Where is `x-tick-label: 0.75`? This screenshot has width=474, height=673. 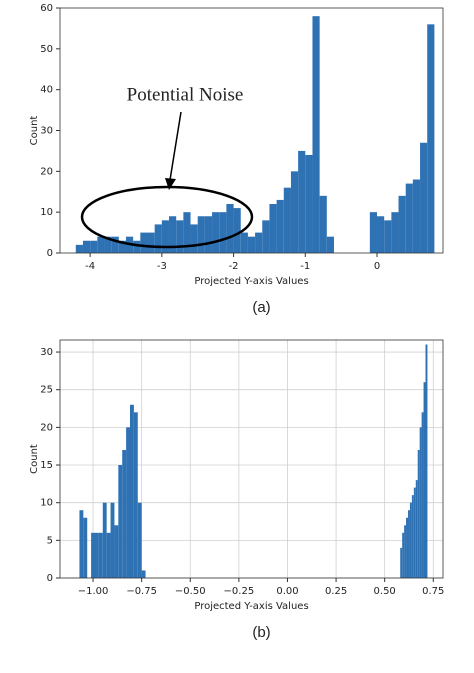 x-tick-label: 0.75 is located at coordinates (433, 591).